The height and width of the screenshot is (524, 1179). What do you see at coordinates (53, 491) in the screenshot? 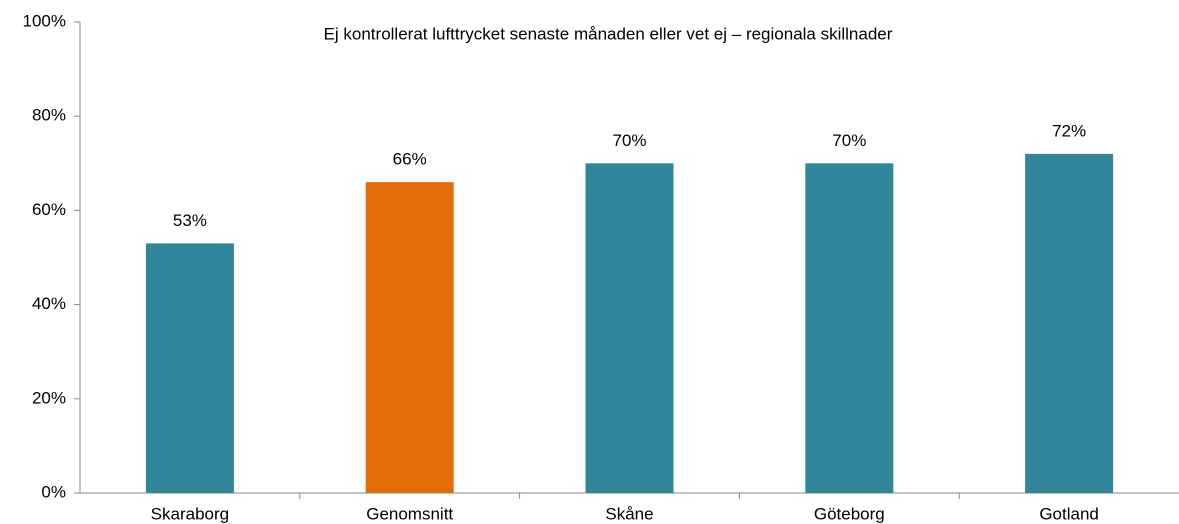
I see `y-tick-label: 0%` at bounding box center [53, 491].